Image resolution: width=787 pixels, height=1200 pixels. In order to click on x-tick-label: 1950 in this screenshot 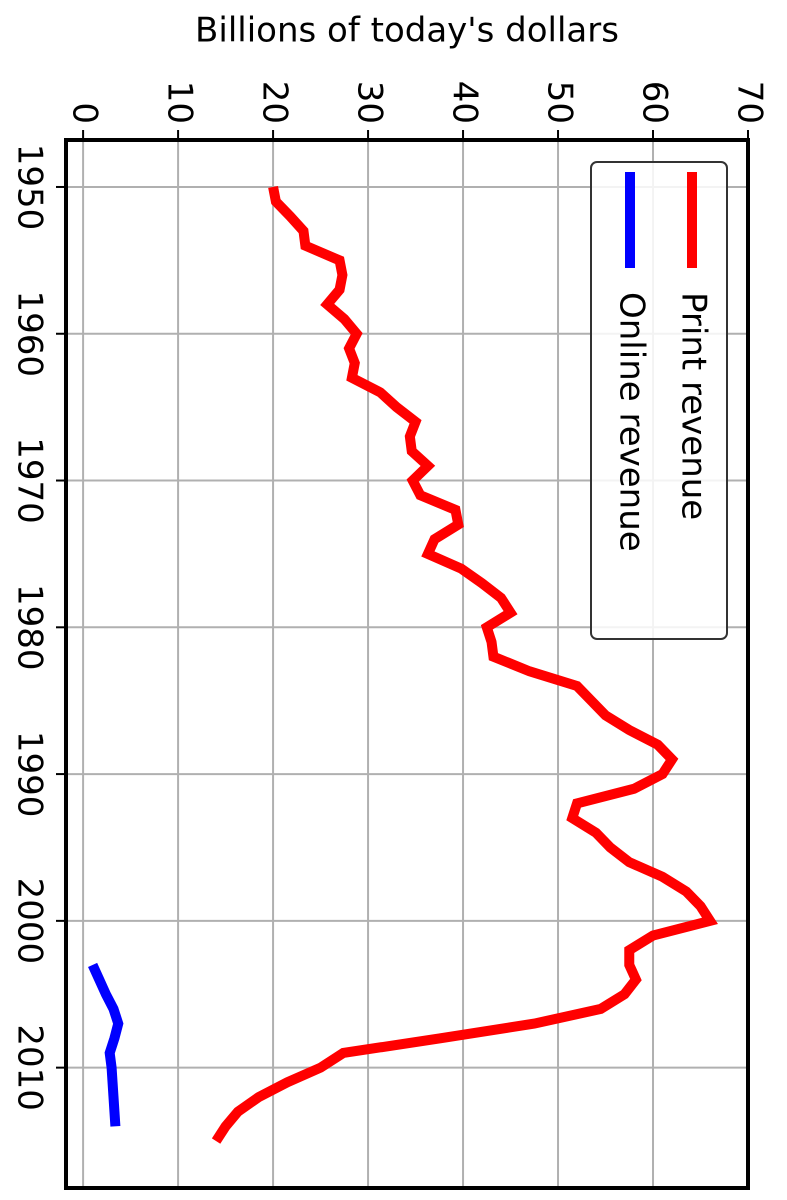, I will do `click(30, 187)`.